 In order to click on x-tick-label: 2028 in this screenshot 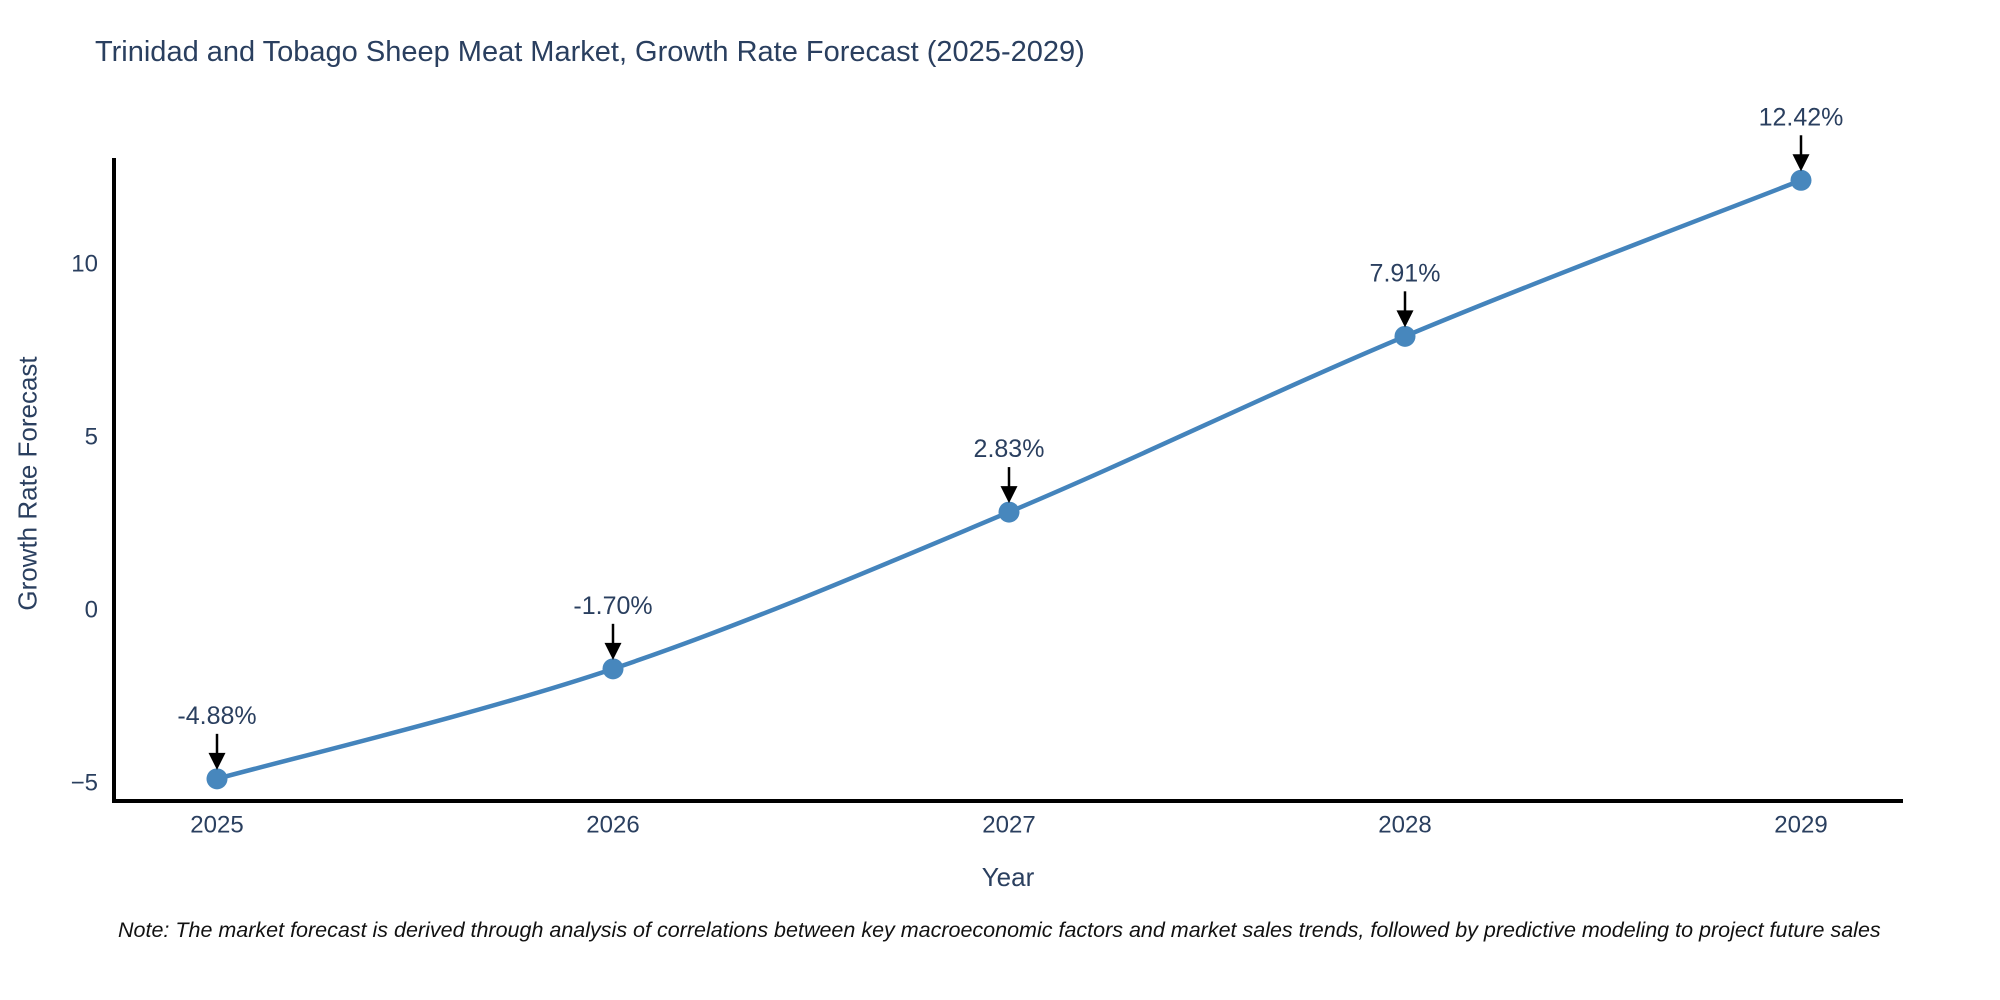, I will do `click(1404, 825)`.